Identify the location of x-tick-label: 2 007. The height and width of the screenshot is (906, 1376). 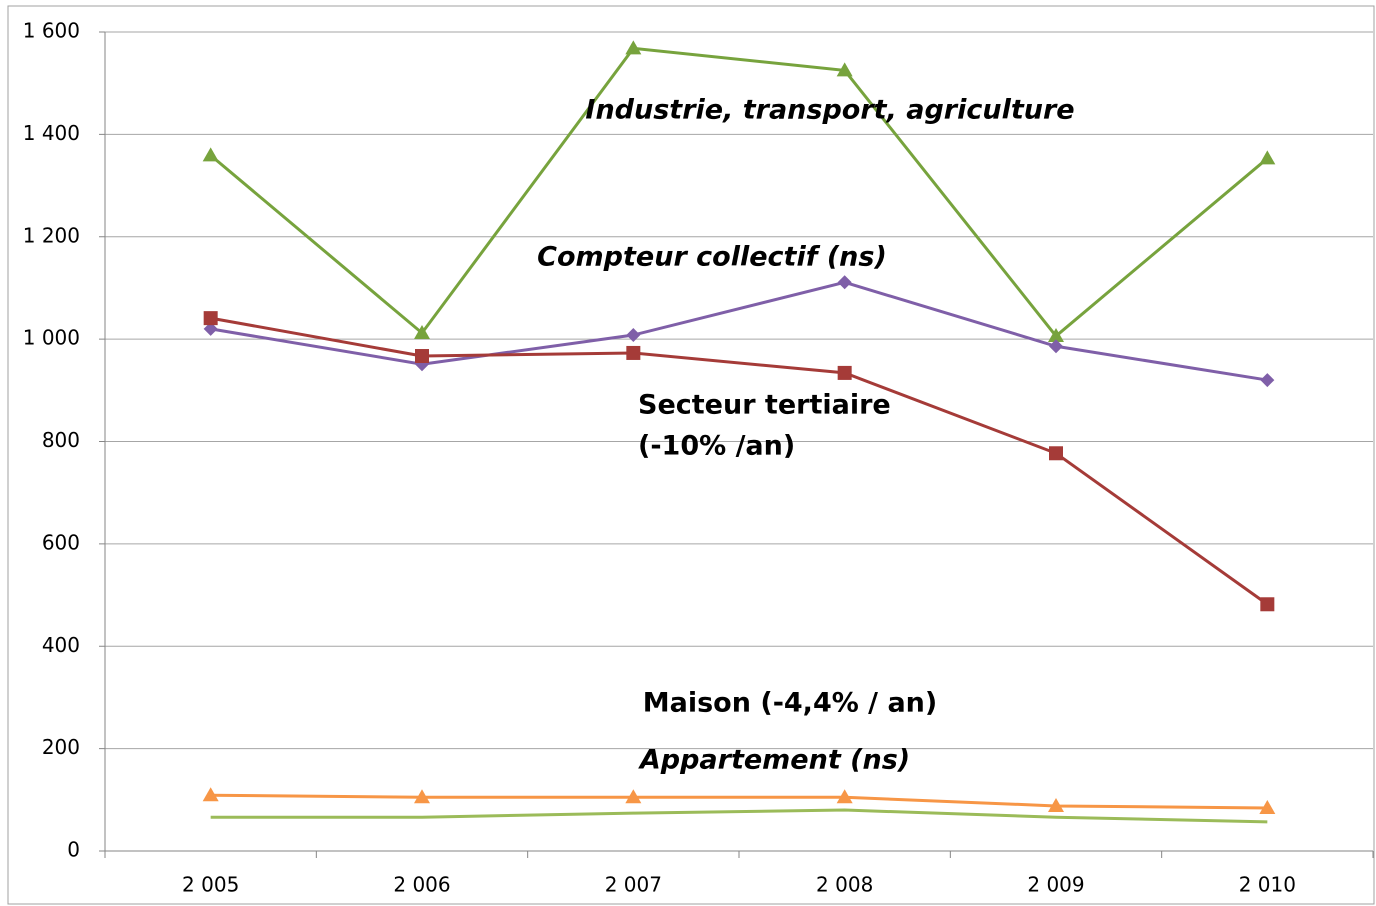
(633, 885).